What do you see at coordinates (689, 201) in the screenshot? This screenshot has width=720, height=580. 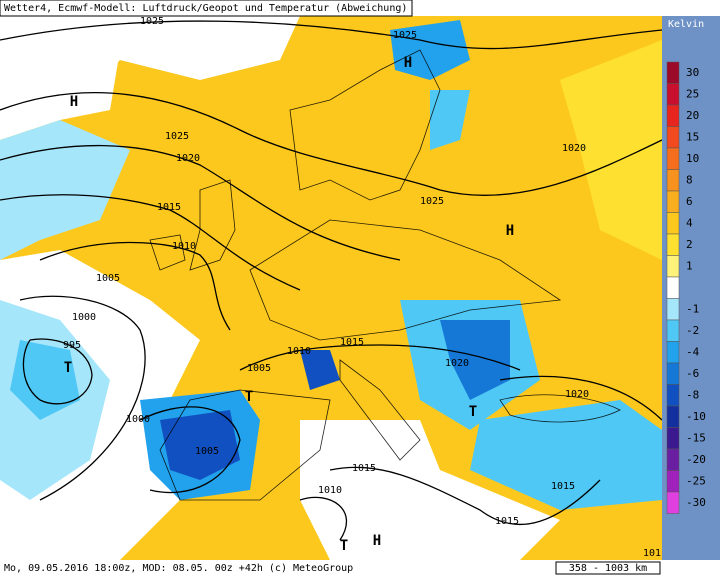 I see `legend-label: 6` at bounding box center [689, 201].